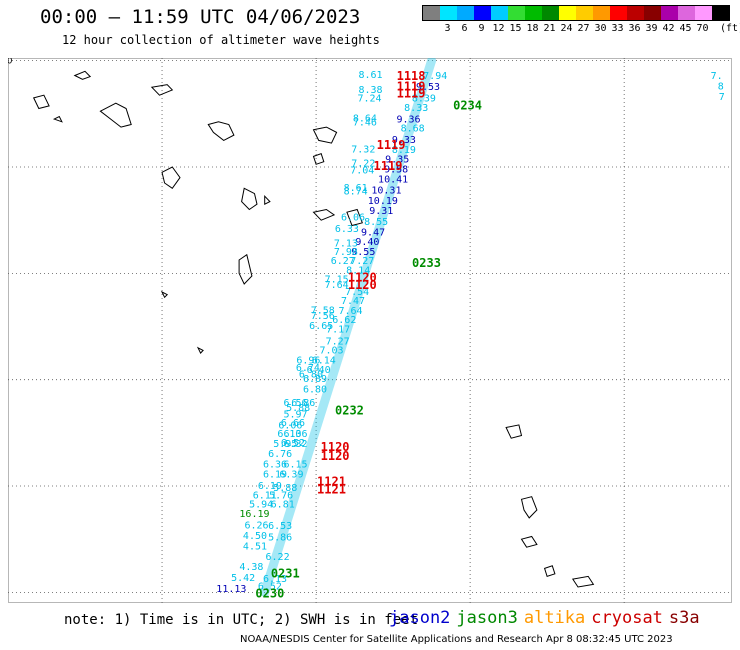  I want to click on satellite-key: jason2 jason3 altika cryosat s3a, so click(547, 618).